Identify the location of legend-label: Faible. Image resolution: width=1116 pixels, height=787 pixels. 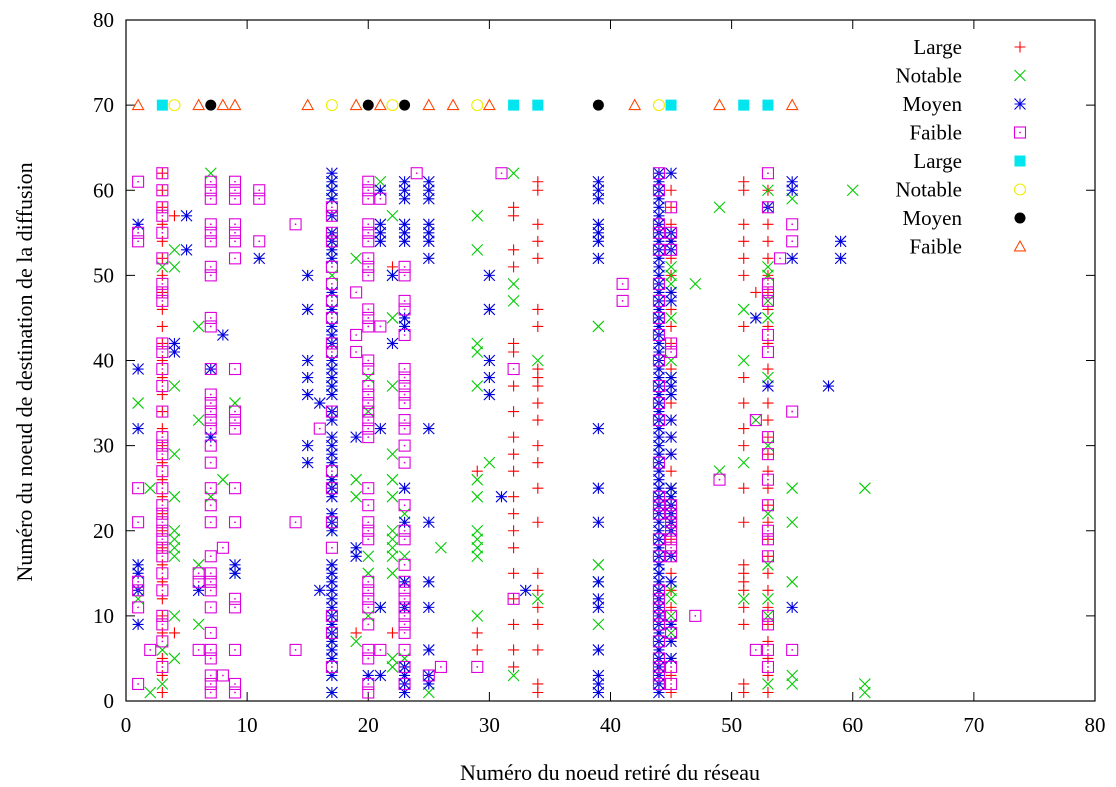
(936, 133).